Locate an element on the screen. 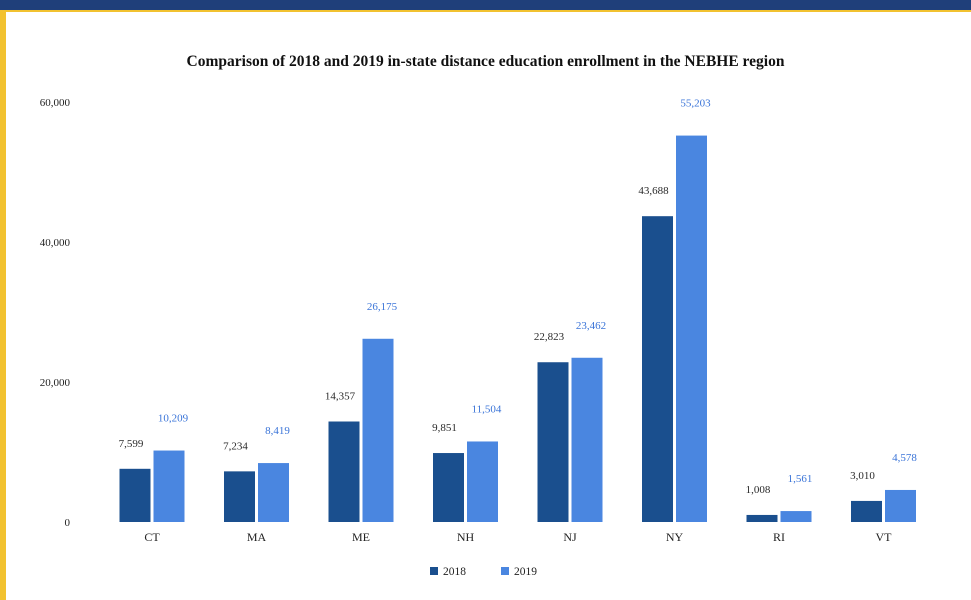 This screenshot has height=600, width=971. y-tick-label: 20,000 is located at coordinates (55, 383).